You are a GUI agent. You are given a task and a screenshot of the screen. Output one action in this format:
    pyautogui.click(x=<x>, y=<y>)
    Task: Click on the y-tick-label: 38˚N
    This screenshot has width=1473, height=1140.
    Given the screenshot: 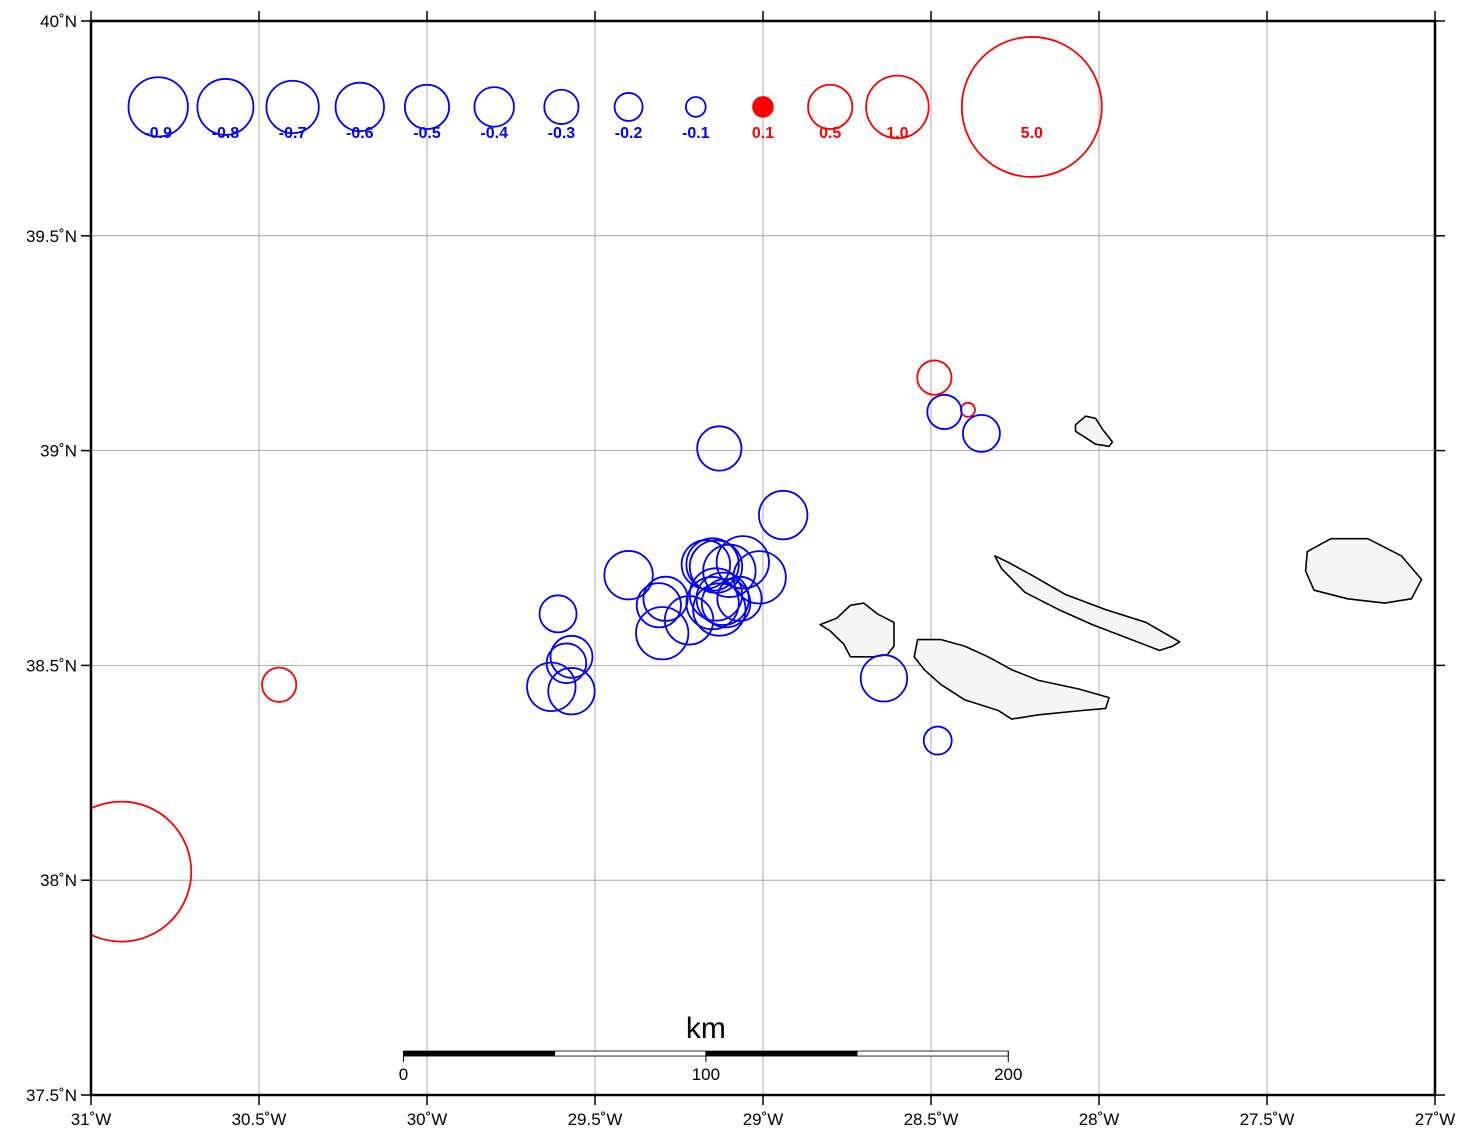 What is the action you would take?
    pyautogui.click(x=58, y=880)
    